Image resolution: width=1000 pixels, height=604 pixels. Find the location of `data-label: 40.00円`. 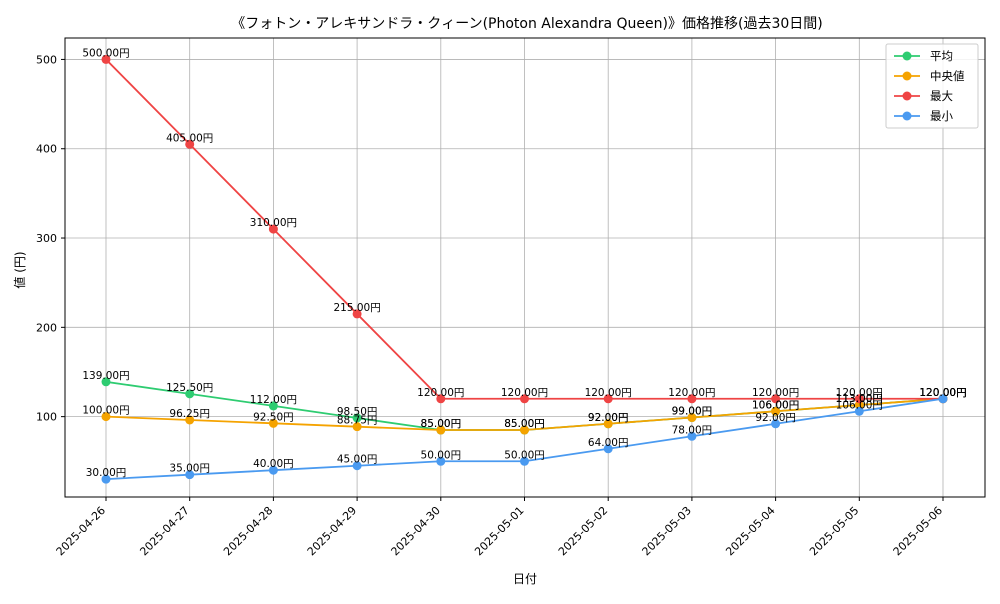

data-label: 40.00円 is located at coordinates (273, 464).